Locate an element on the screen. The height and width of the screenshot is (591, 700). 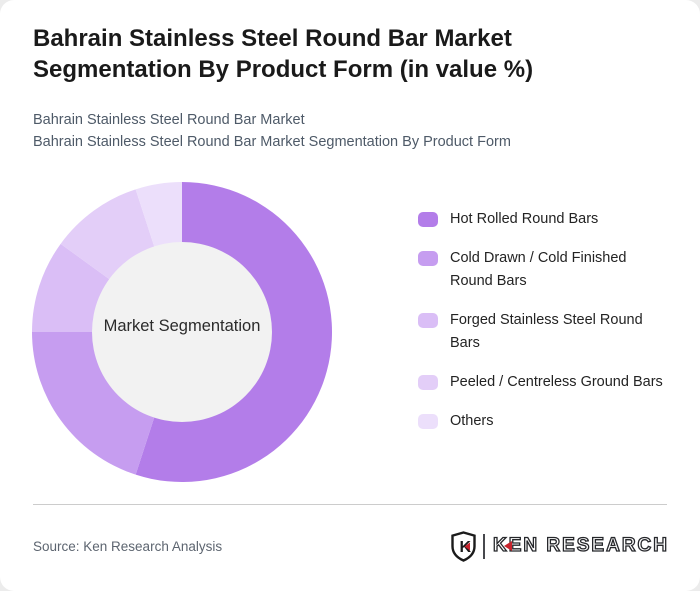
legend-label: Cold Drawn / Cold Finished Round Bars is located at coordinates (538, 269).